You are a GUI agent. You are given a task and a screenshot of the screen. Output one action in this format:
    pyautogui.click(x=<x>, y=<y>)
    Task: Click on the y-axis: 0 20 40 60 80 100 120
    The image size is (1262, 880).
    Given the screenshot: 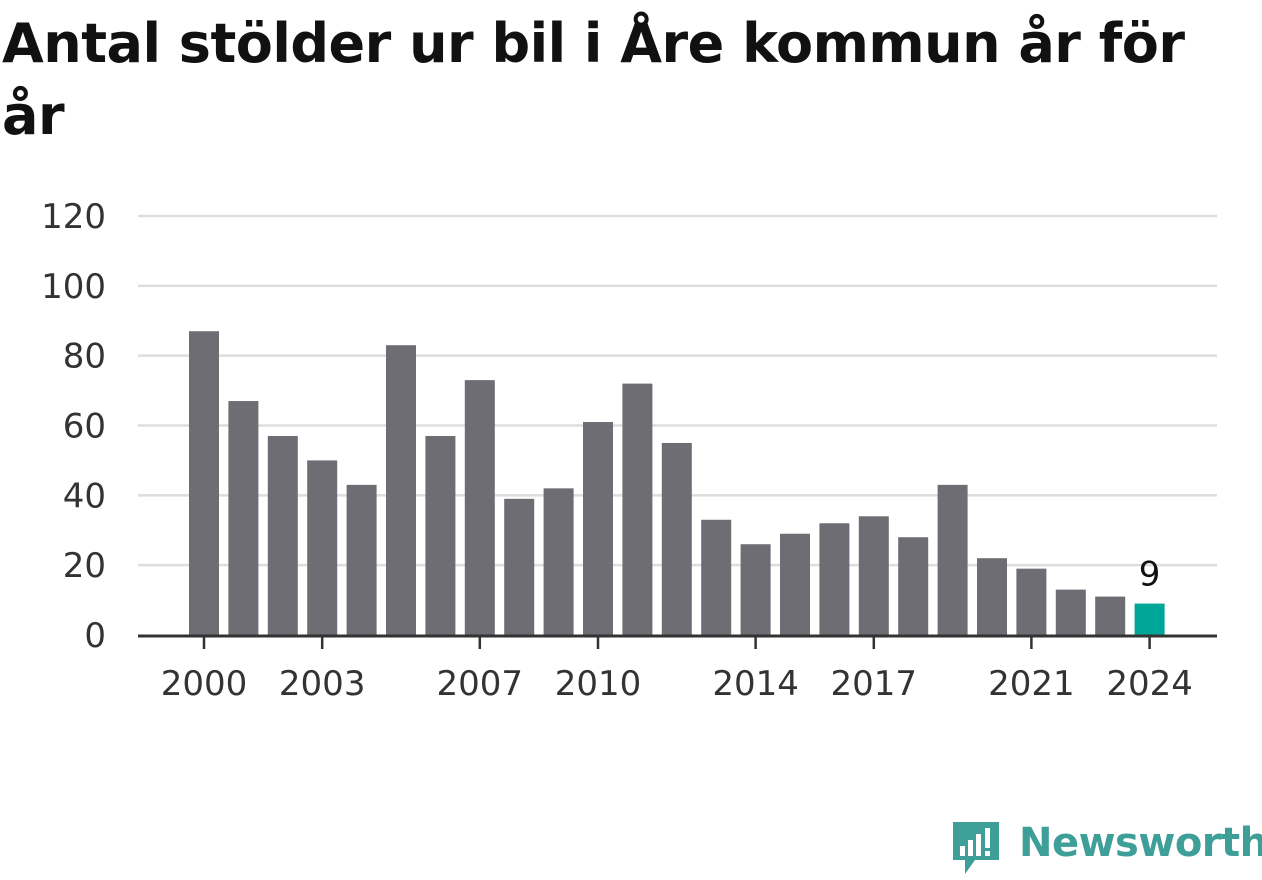 What is the action you would take?
    pyautogui.click(x=73, y=426)
    